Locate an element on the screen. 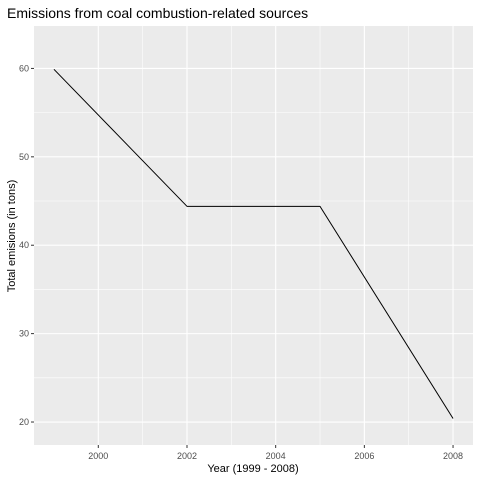  x-tick-label: 2002 is located at coordinates (187, 456).